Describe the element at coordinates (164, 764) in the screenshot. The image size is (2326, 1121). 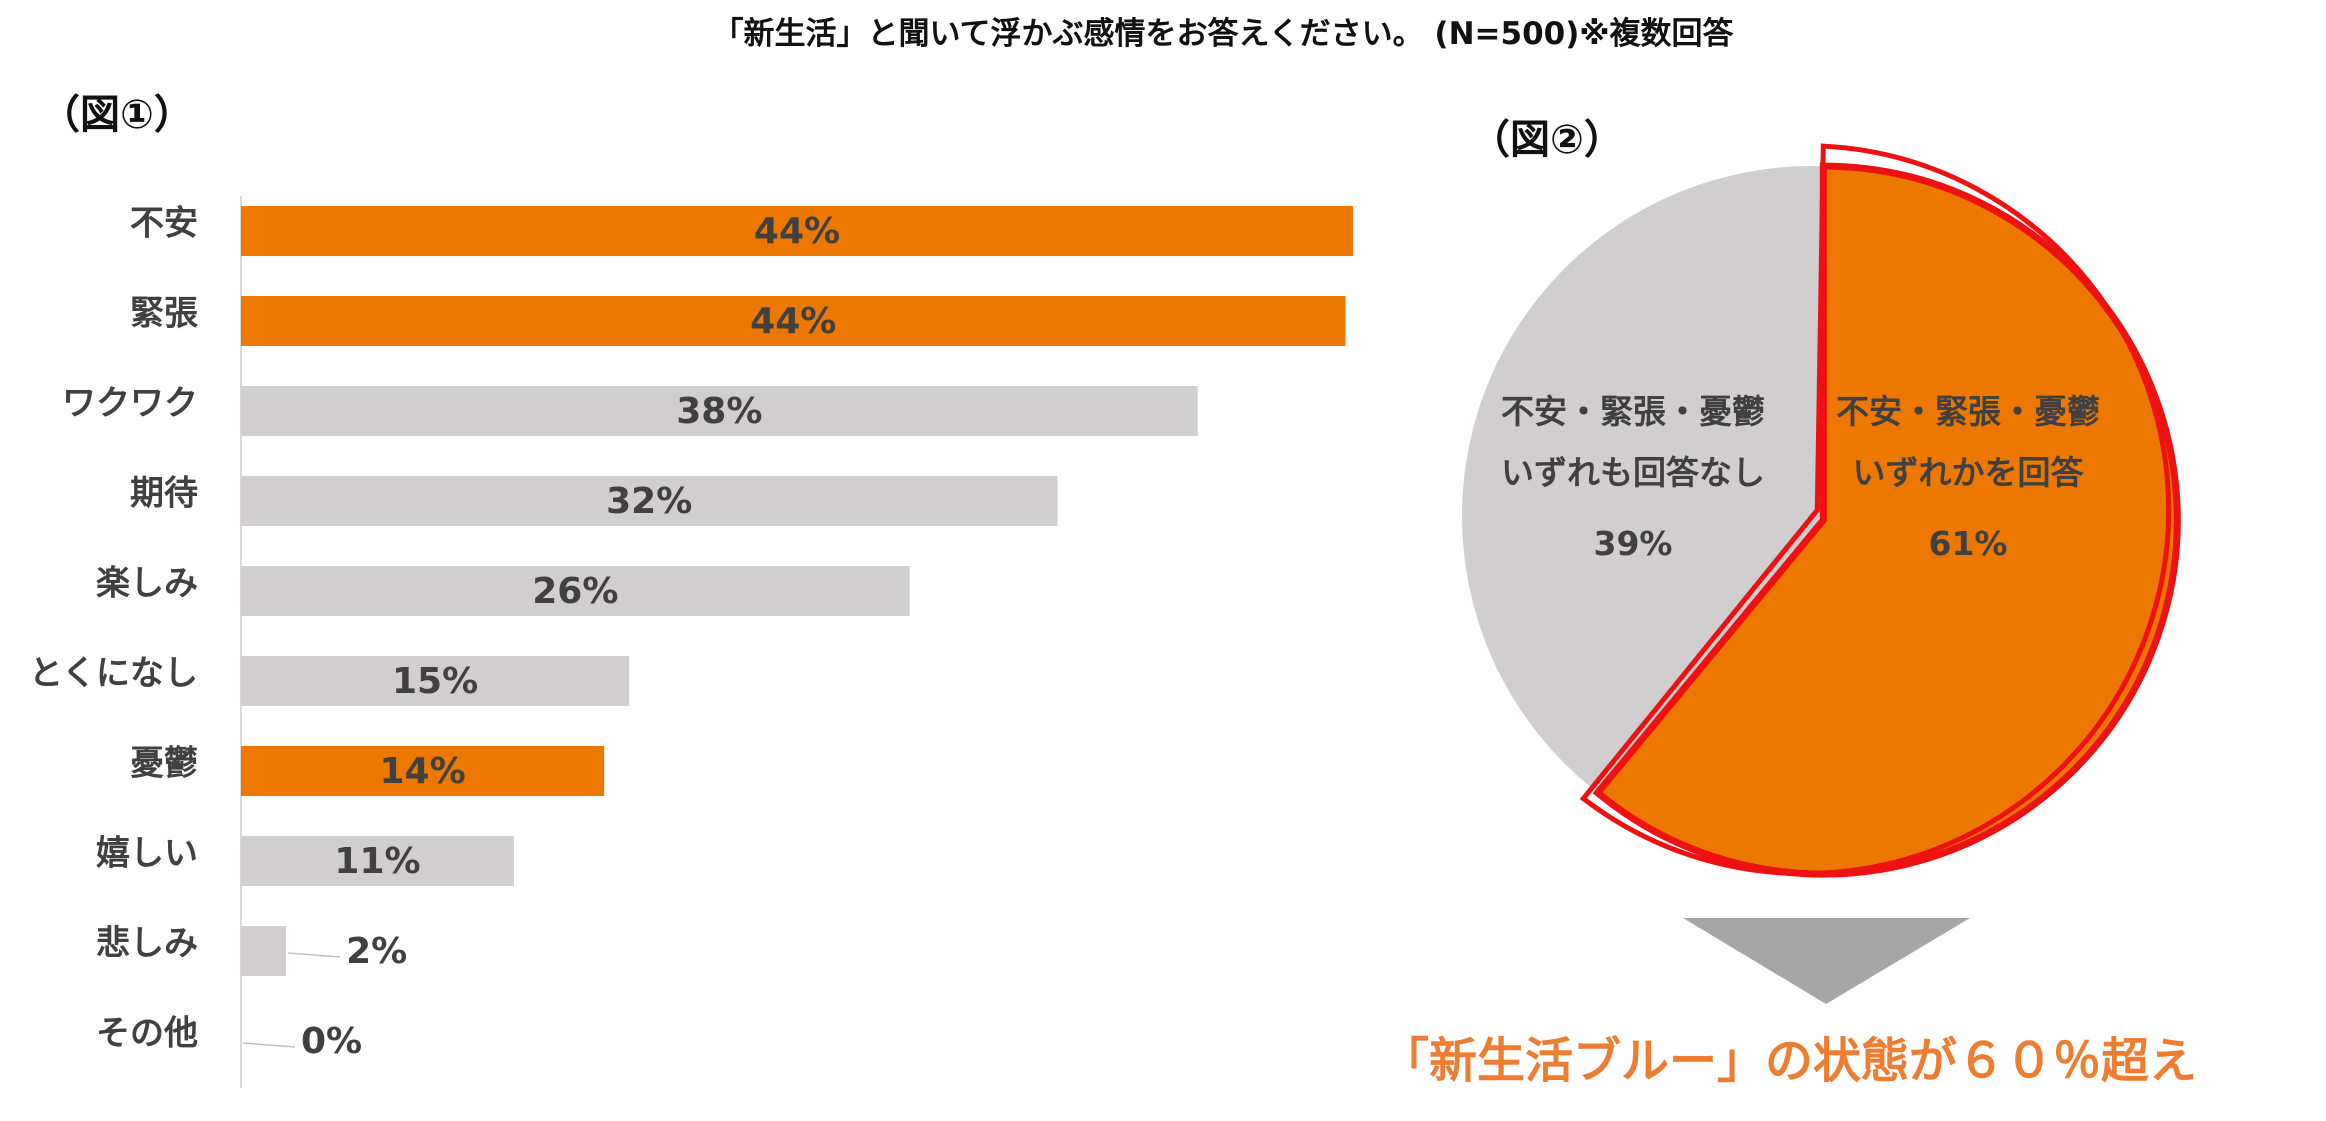
I see `category-label: 憂鬱` at that location.